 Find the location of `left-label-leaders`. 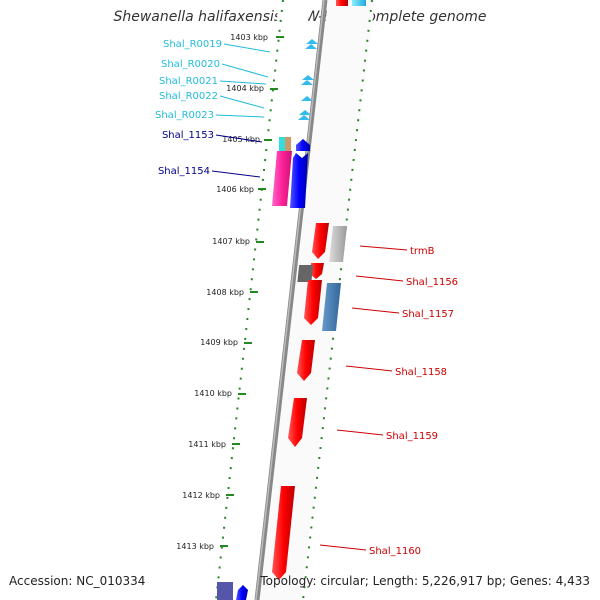

left-label-leaders is located at coordinates (241, 110).